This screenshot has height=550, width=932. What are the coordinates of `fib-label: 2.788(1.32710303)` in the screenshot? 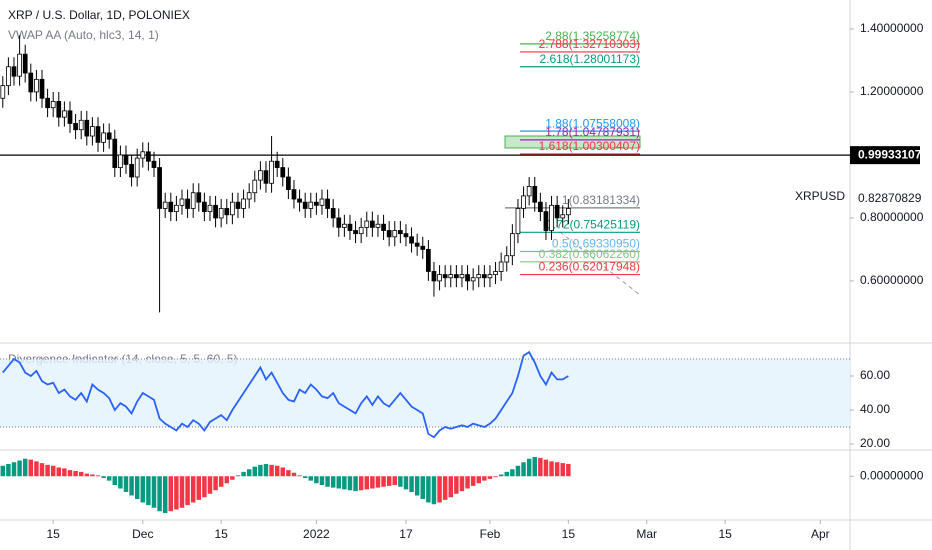 It's located at (589, 44).